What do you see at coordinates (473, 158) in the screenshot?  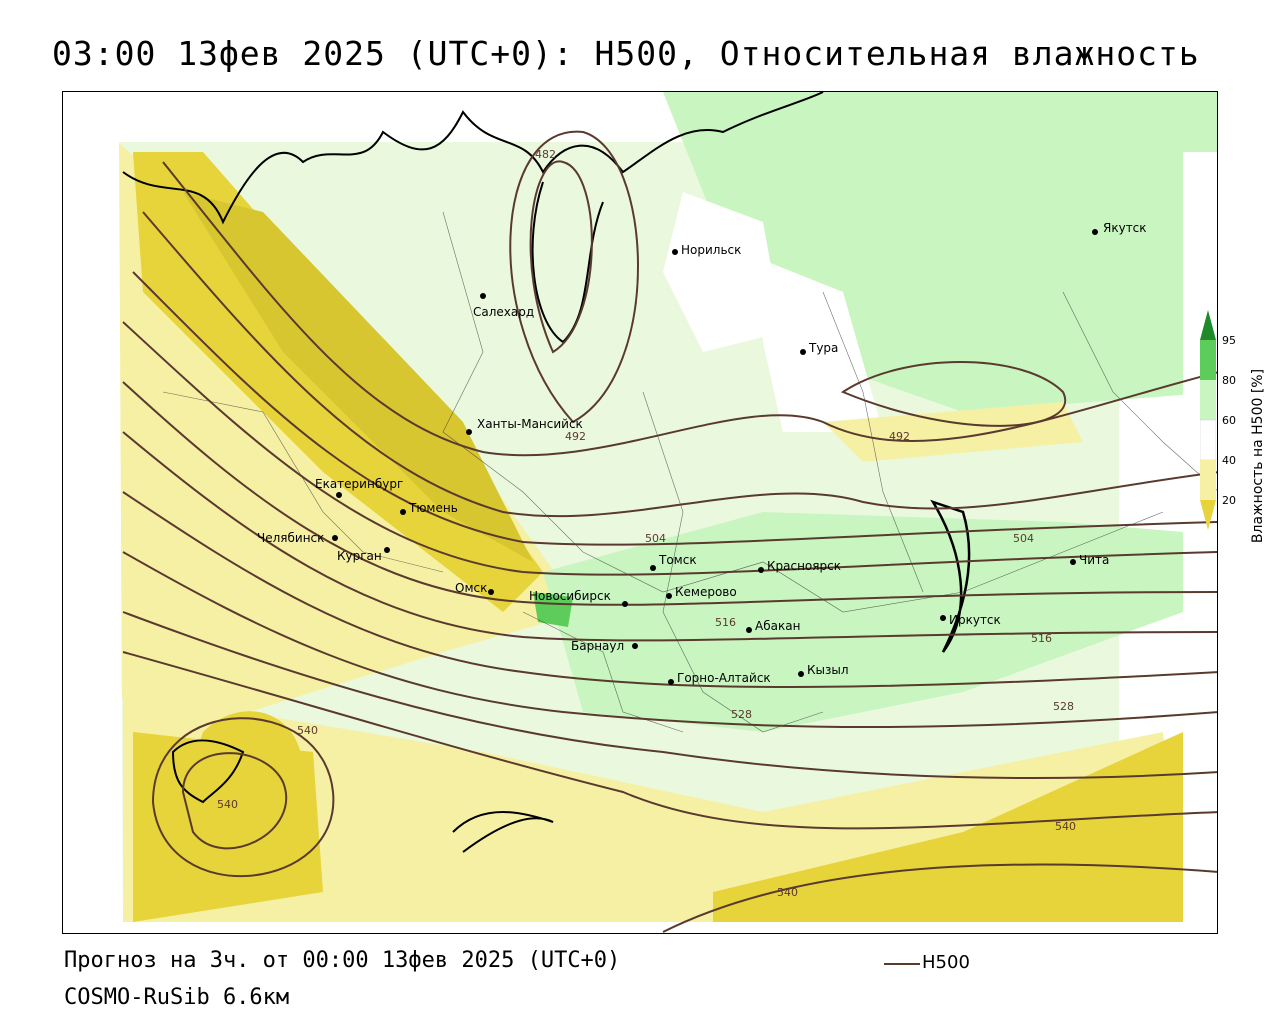 I see `arctic-coastline` at bounding box center [473, 158].